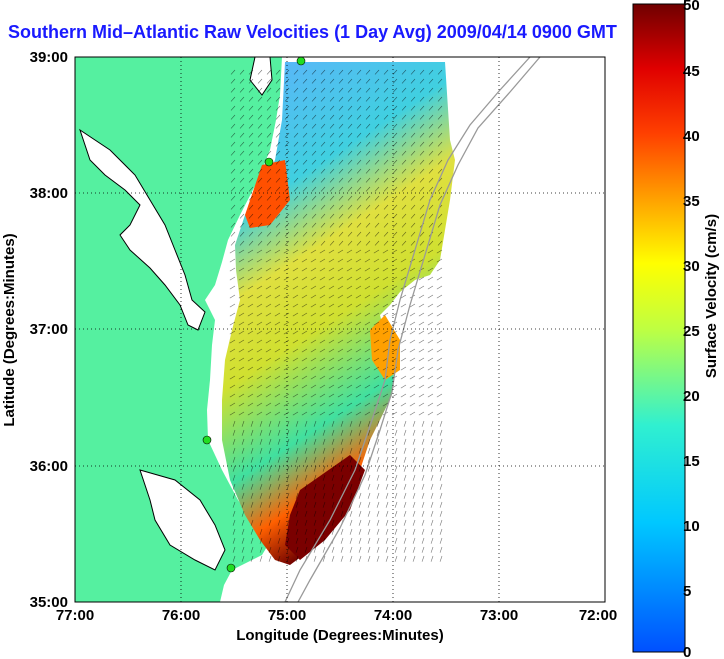 The image size is (724, 659). What do you see at coordinates (687, 591) in the screenshot?
I see `colorbar-tick: 5` at bounding box center [687, 591].